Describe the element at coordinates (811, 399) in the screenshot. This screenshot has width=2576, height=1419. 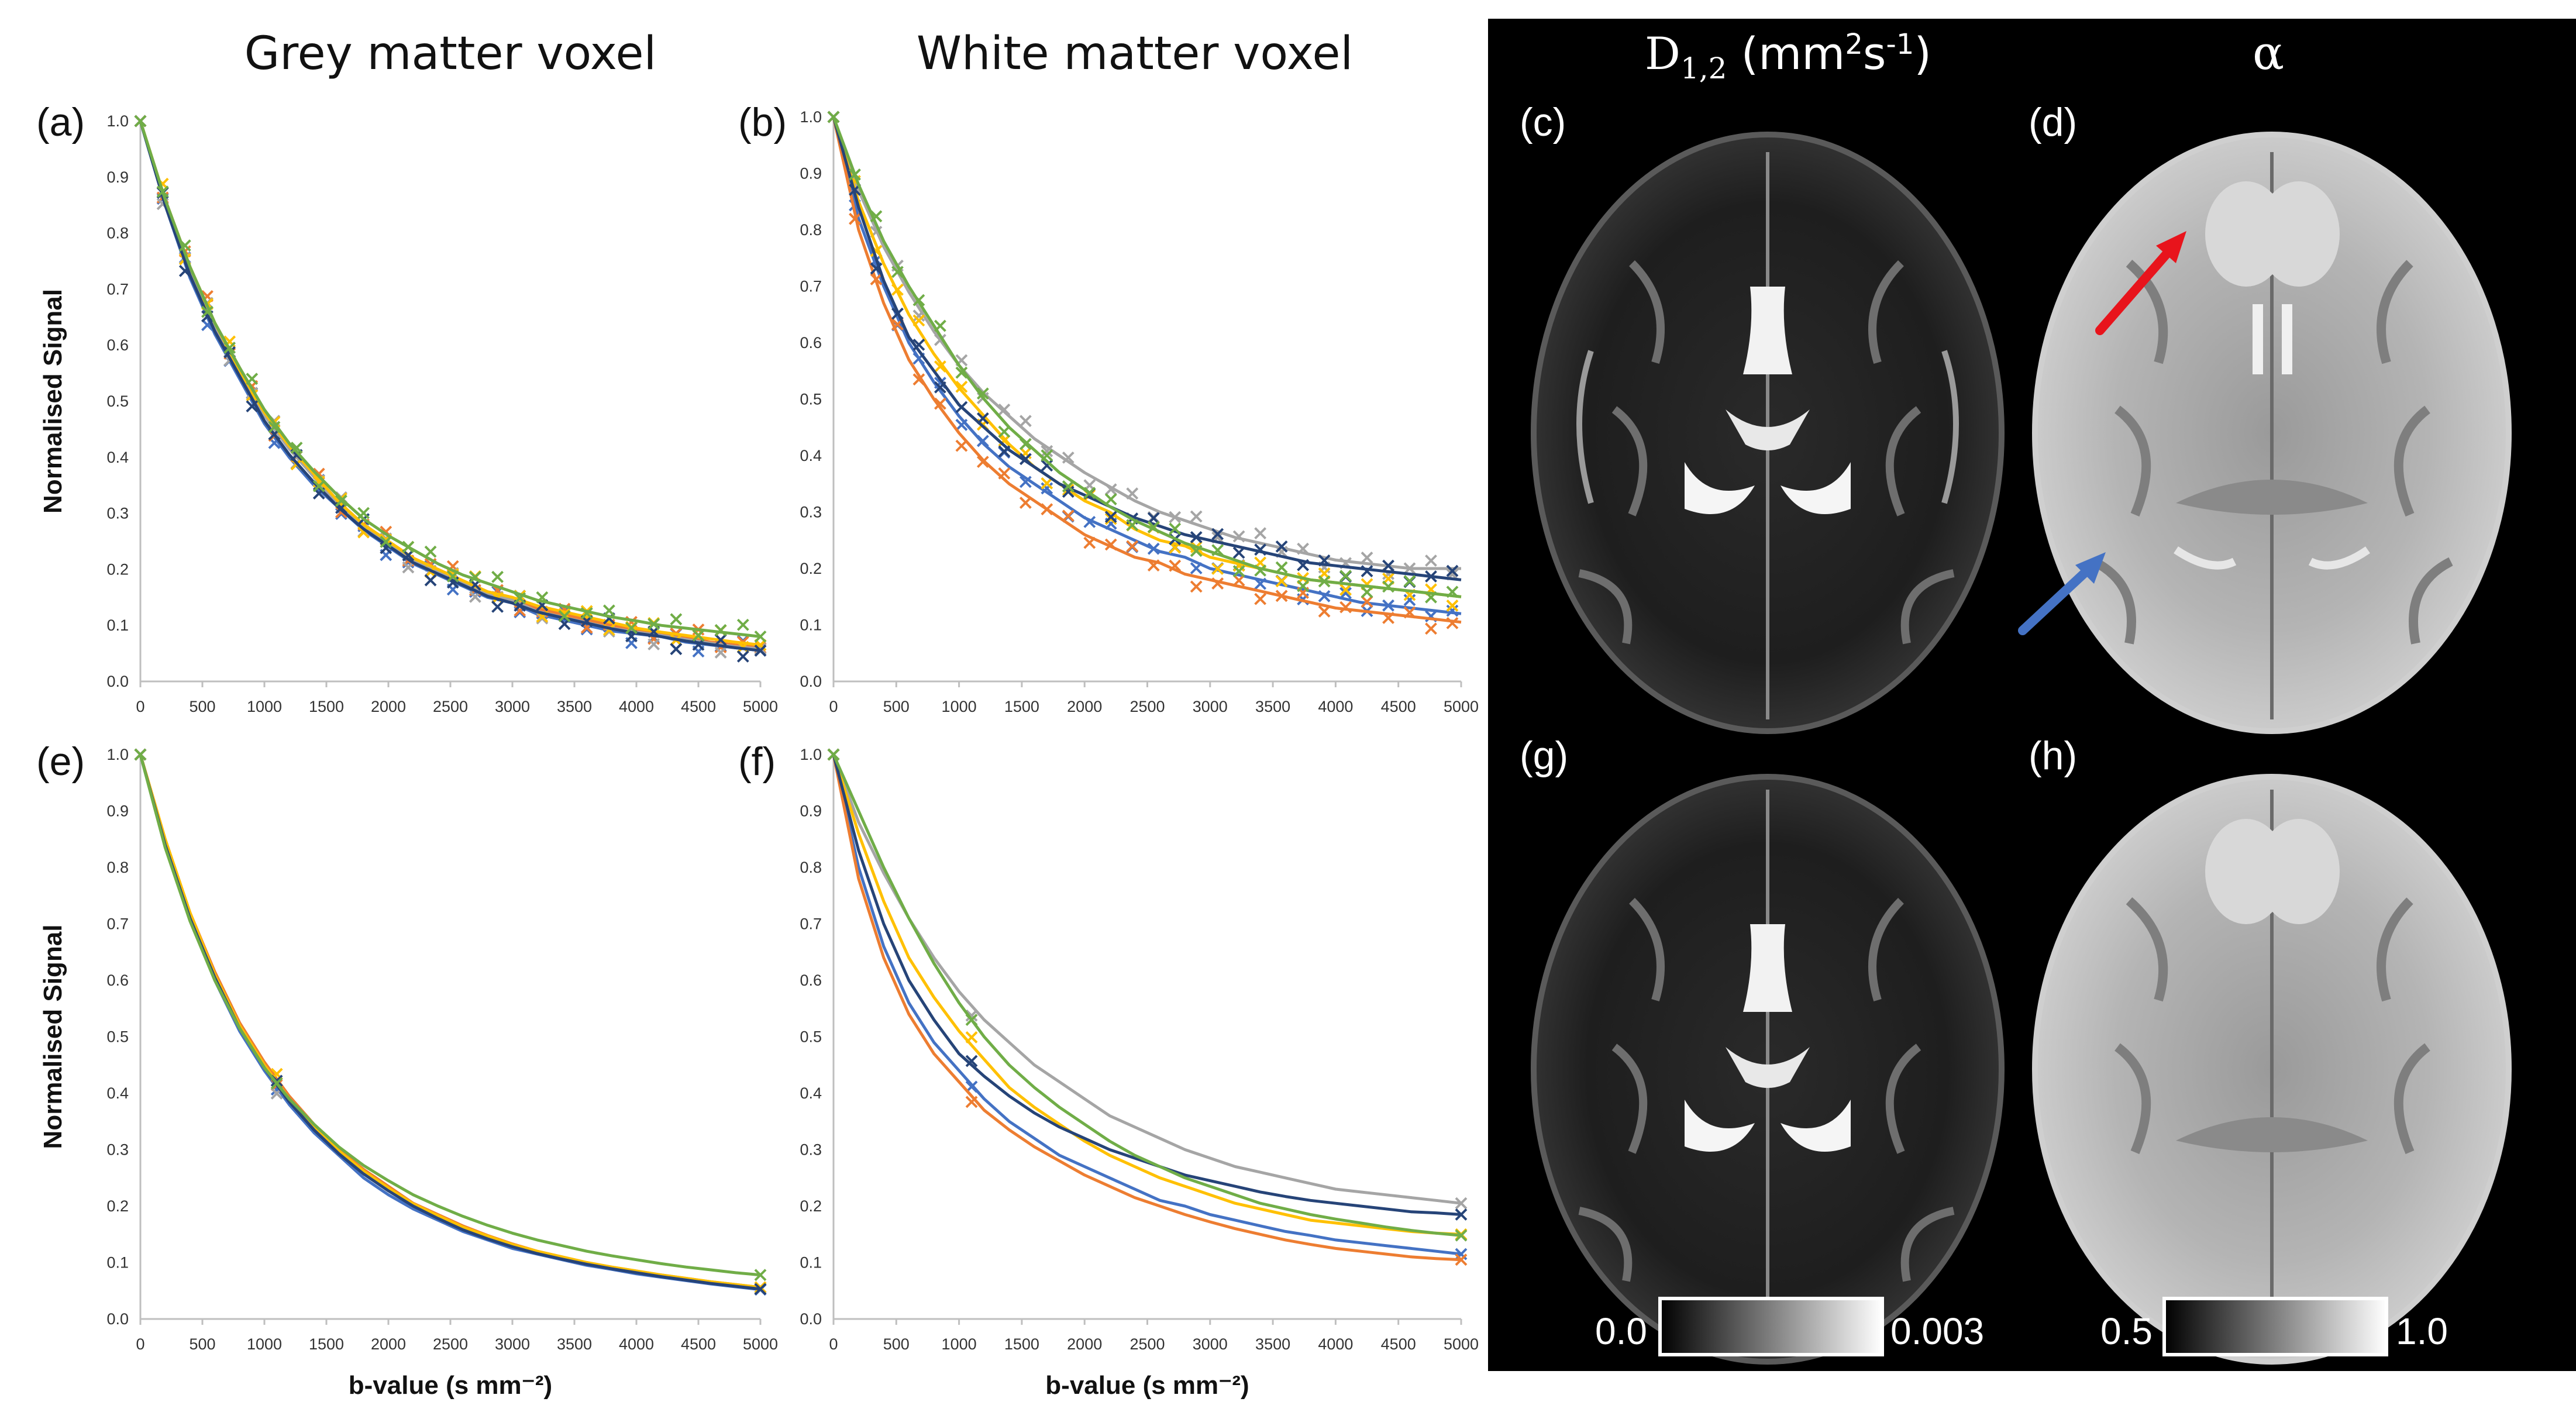
I see `y-tick-label: 0.5` at that location.